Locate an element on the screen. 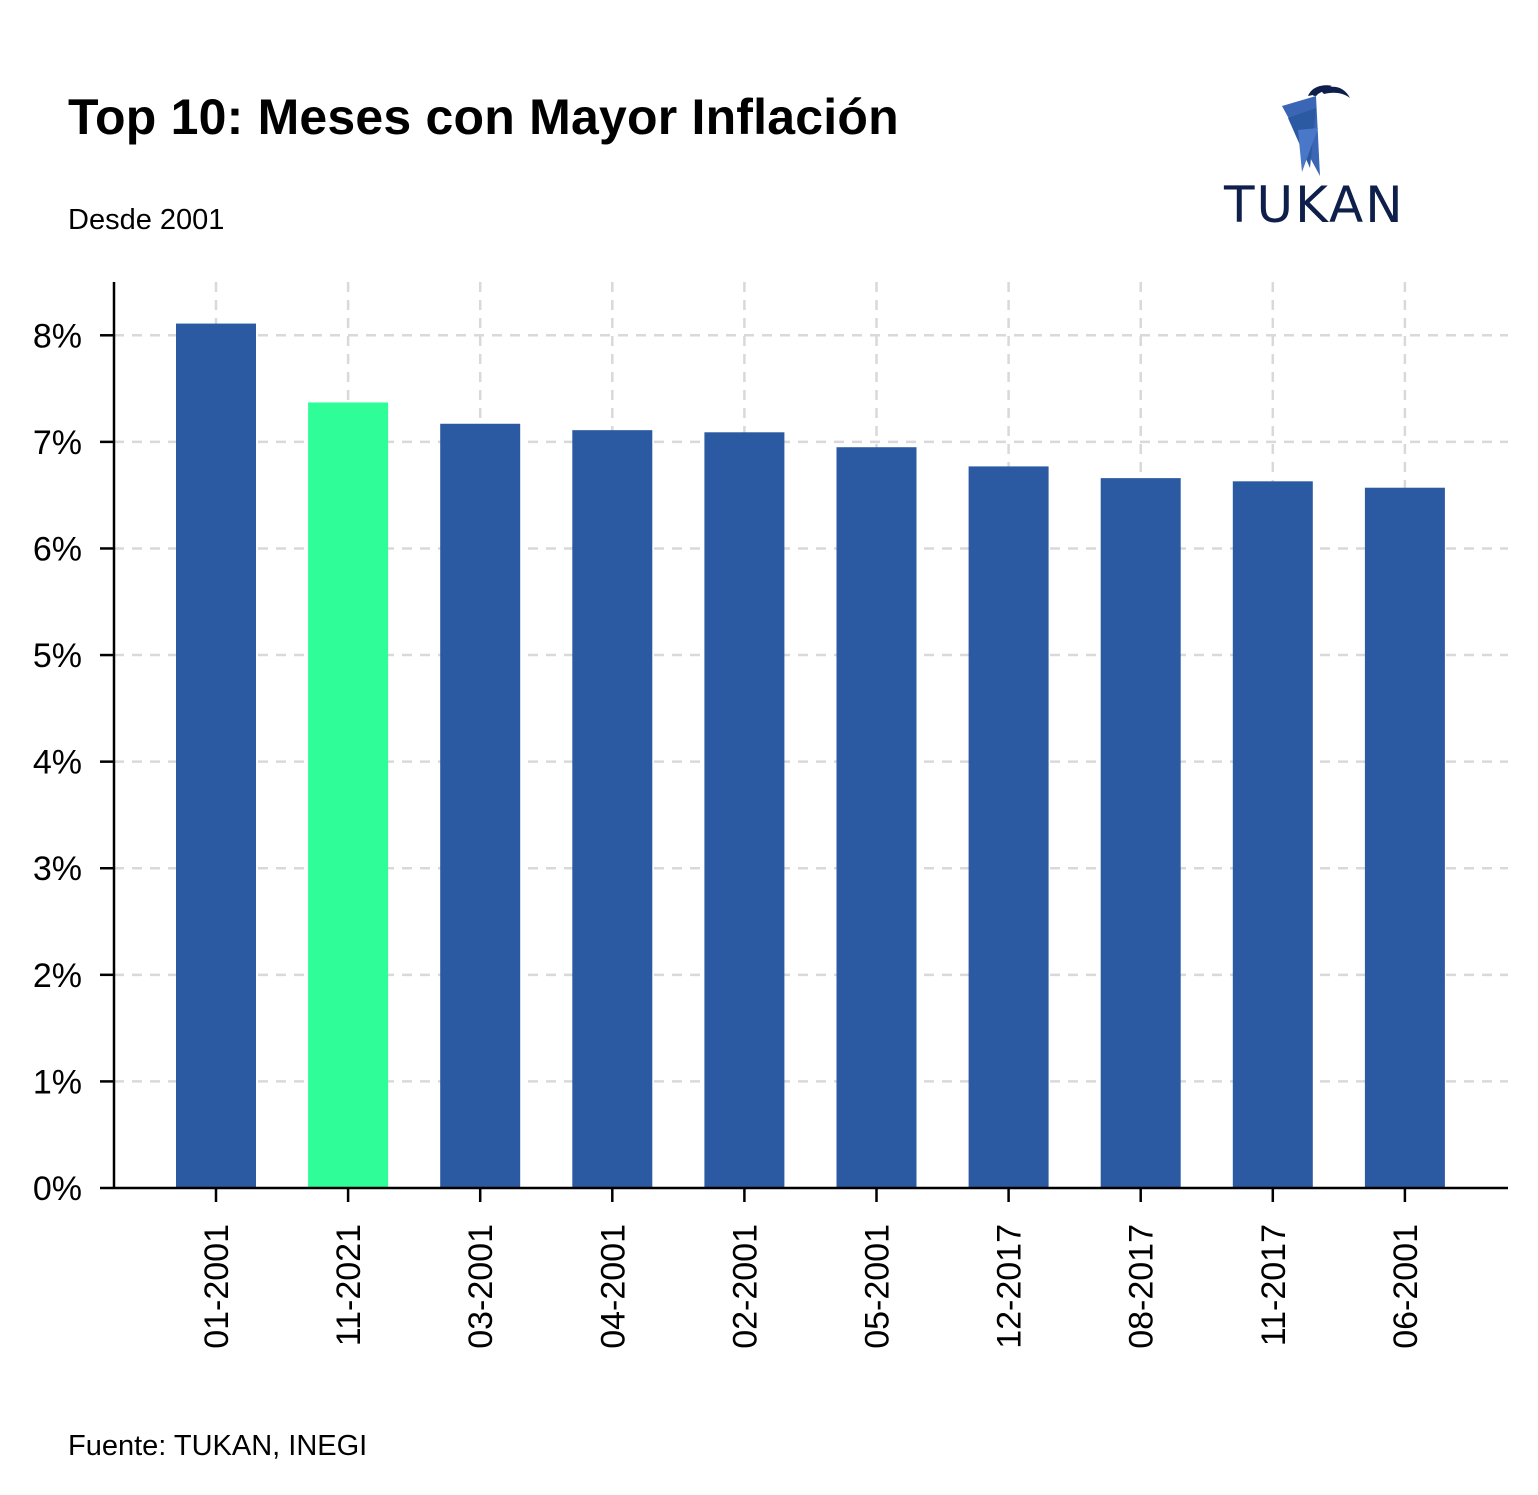 The width and height of the screenshot is (1538, 1495). bar-06-2001 is located at coordinates (1404, 837).